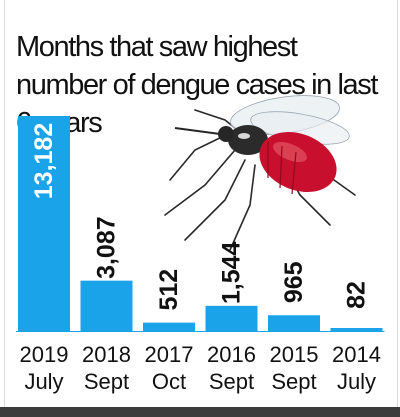 This screenshot has height=417, width=400. I want to click on x-tick-month: Oct, so click(169, 381).